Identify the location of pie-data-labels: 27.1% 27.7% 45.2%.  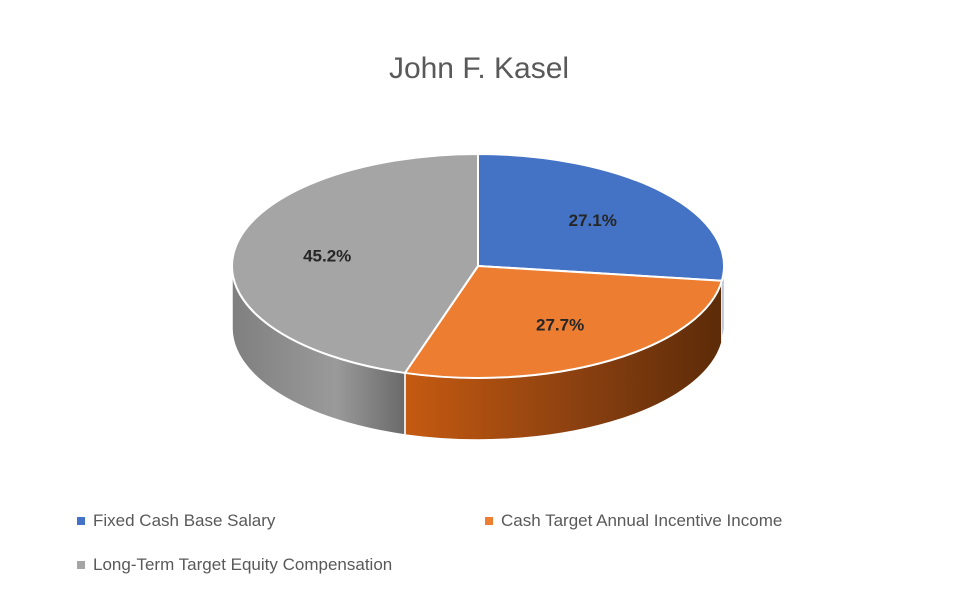
(460, 272).